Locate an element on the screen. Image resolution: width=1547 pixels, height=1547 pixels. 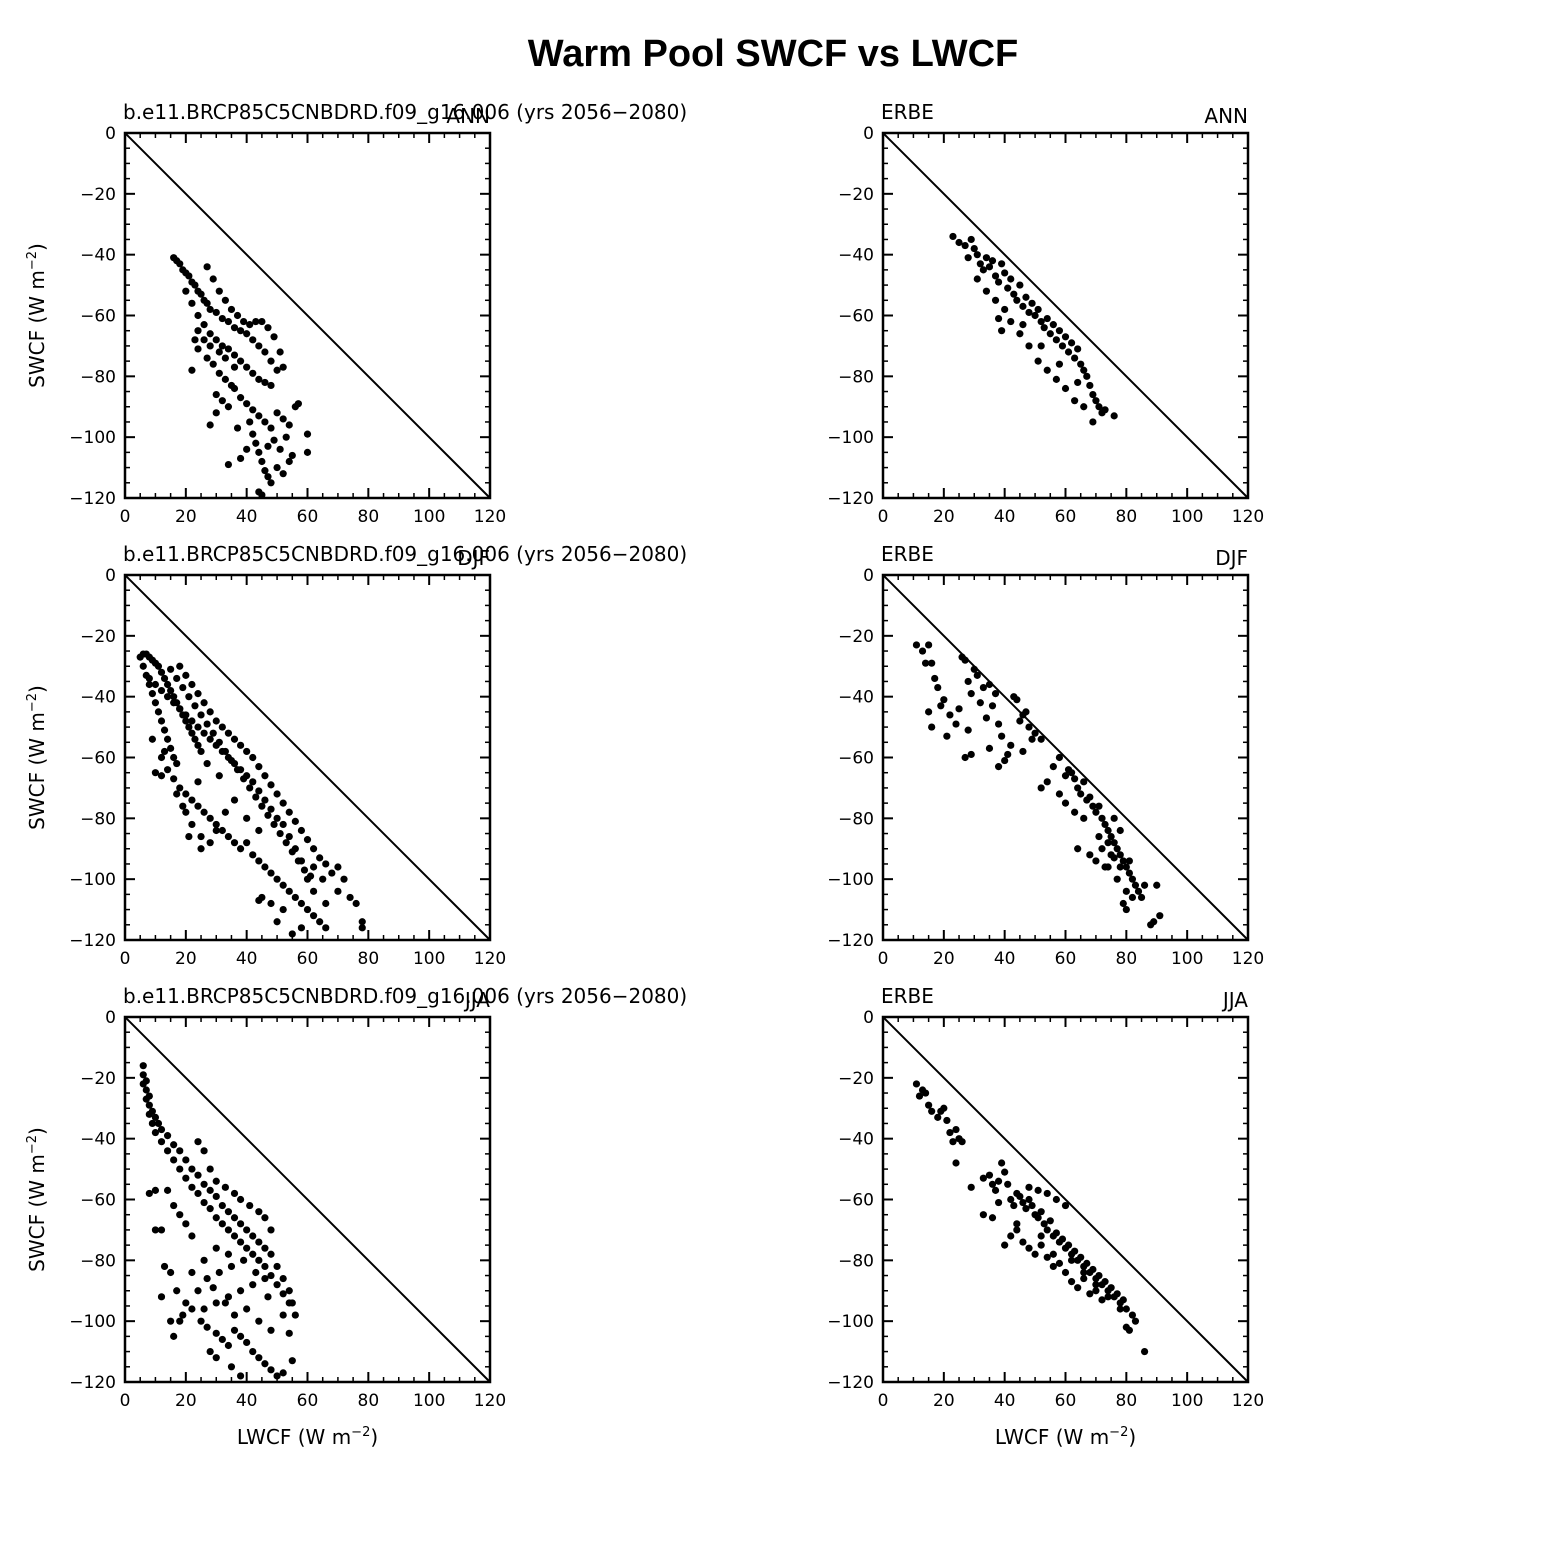
y-tick-label: −20 is located at coordinates (98, 1079).